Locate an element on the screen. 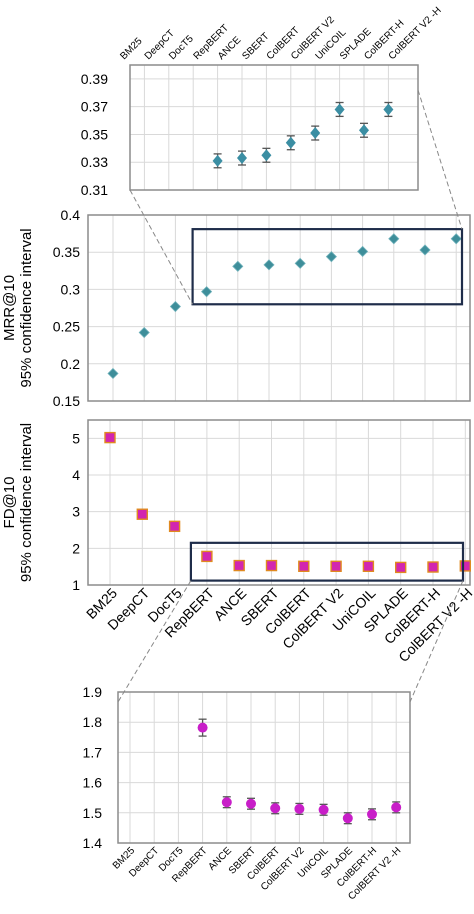  fd_zoom-ytick-label: 1.8 is located at coordinates (93, 722).